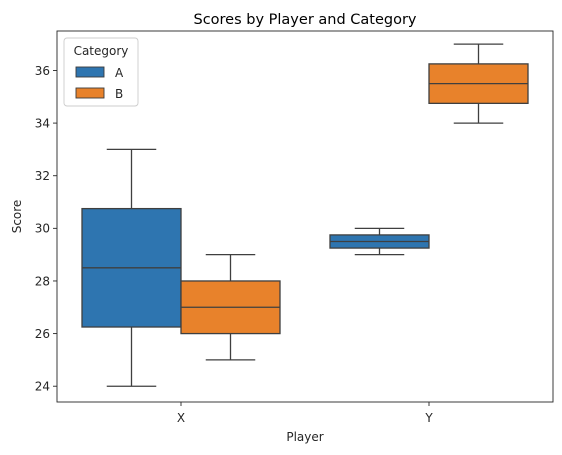 Image resolution: width=562 pixels, height=455 pixels. Describe the element at coordinates (304, 437) in the screenshot. I see `x-axis-title: Player` at that location.